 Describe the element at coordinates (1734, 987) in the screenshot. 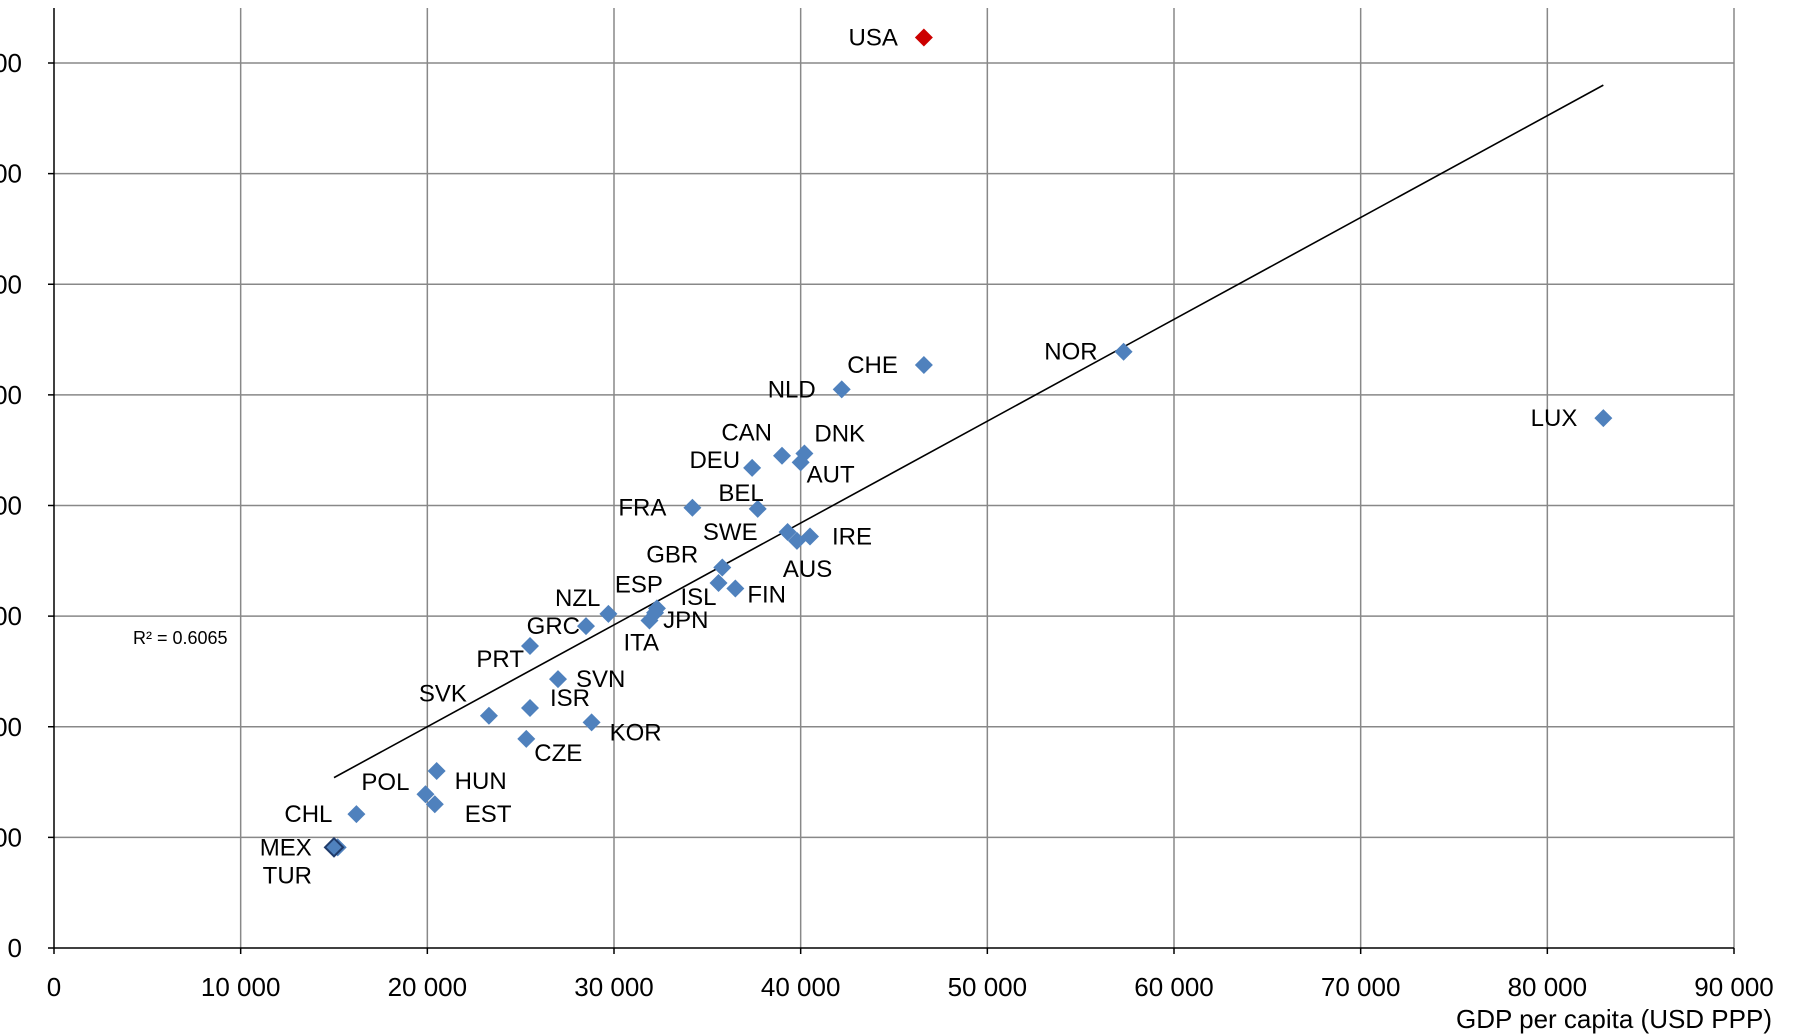

I see `x-tick-label: 90 000` at that location.